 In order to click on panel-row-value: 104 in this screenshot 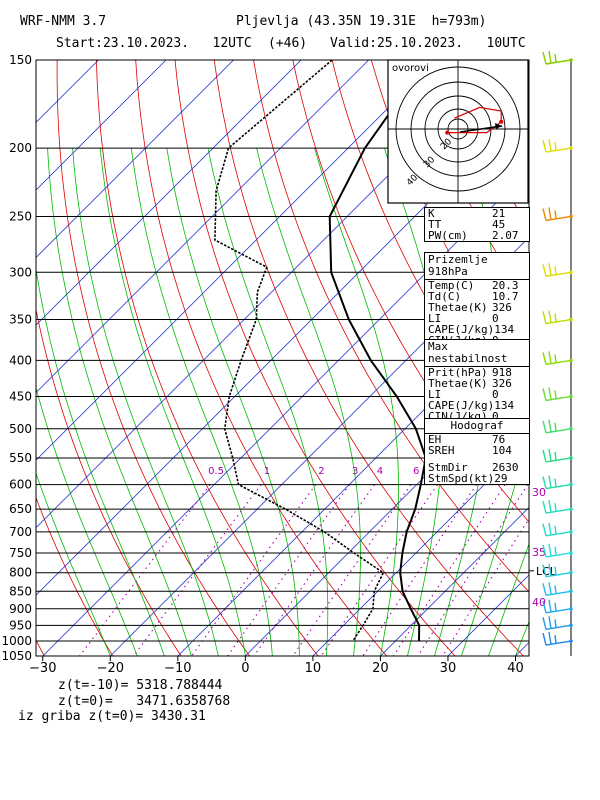, I will do `click(502, 450)`.